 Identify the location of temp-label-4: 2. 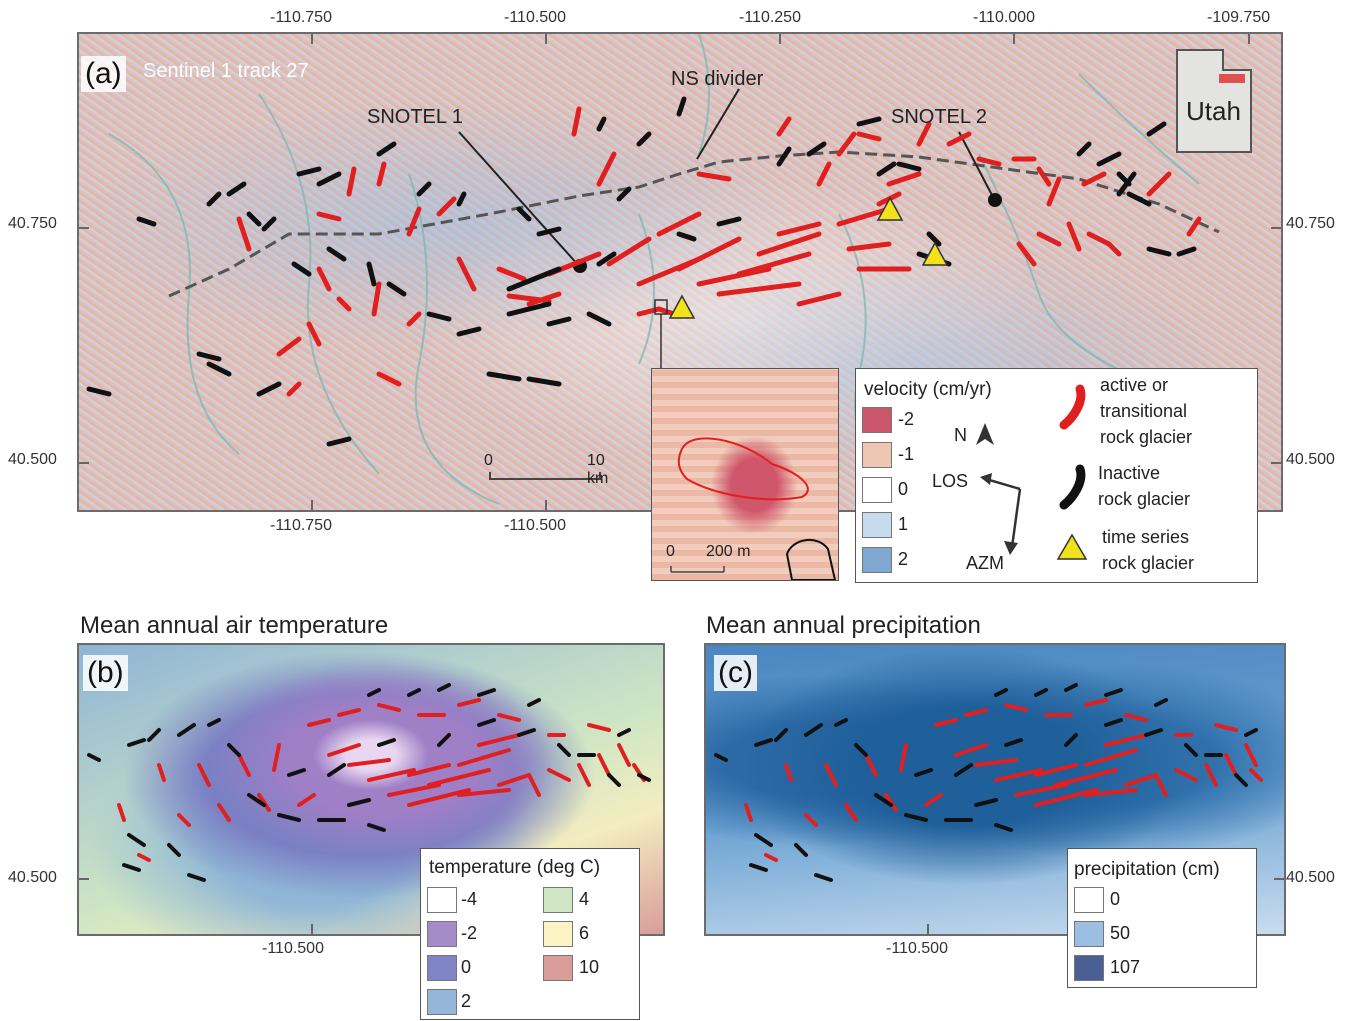
(466, 1001).